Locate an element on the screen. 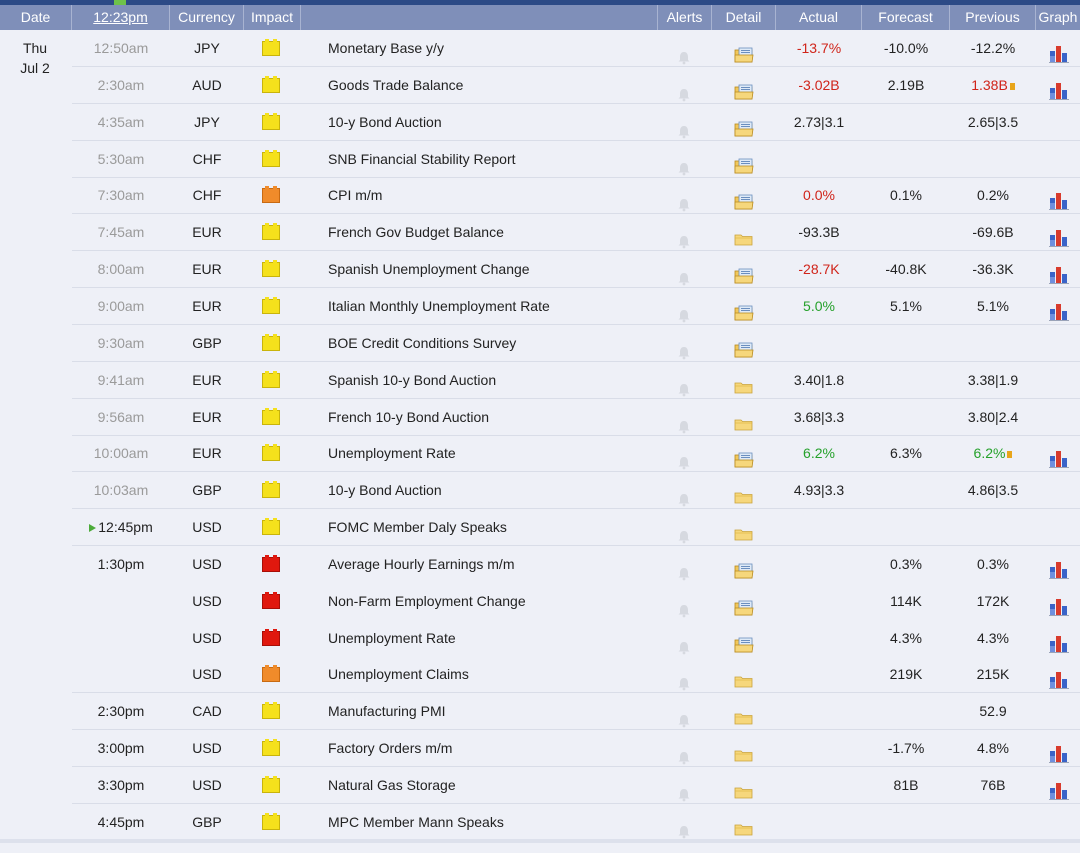 This screenshot has width=1080, height=853. event-row: 3:30pm USD Natural Gas Storage 81B 76B is located at coordinates (540, 785).